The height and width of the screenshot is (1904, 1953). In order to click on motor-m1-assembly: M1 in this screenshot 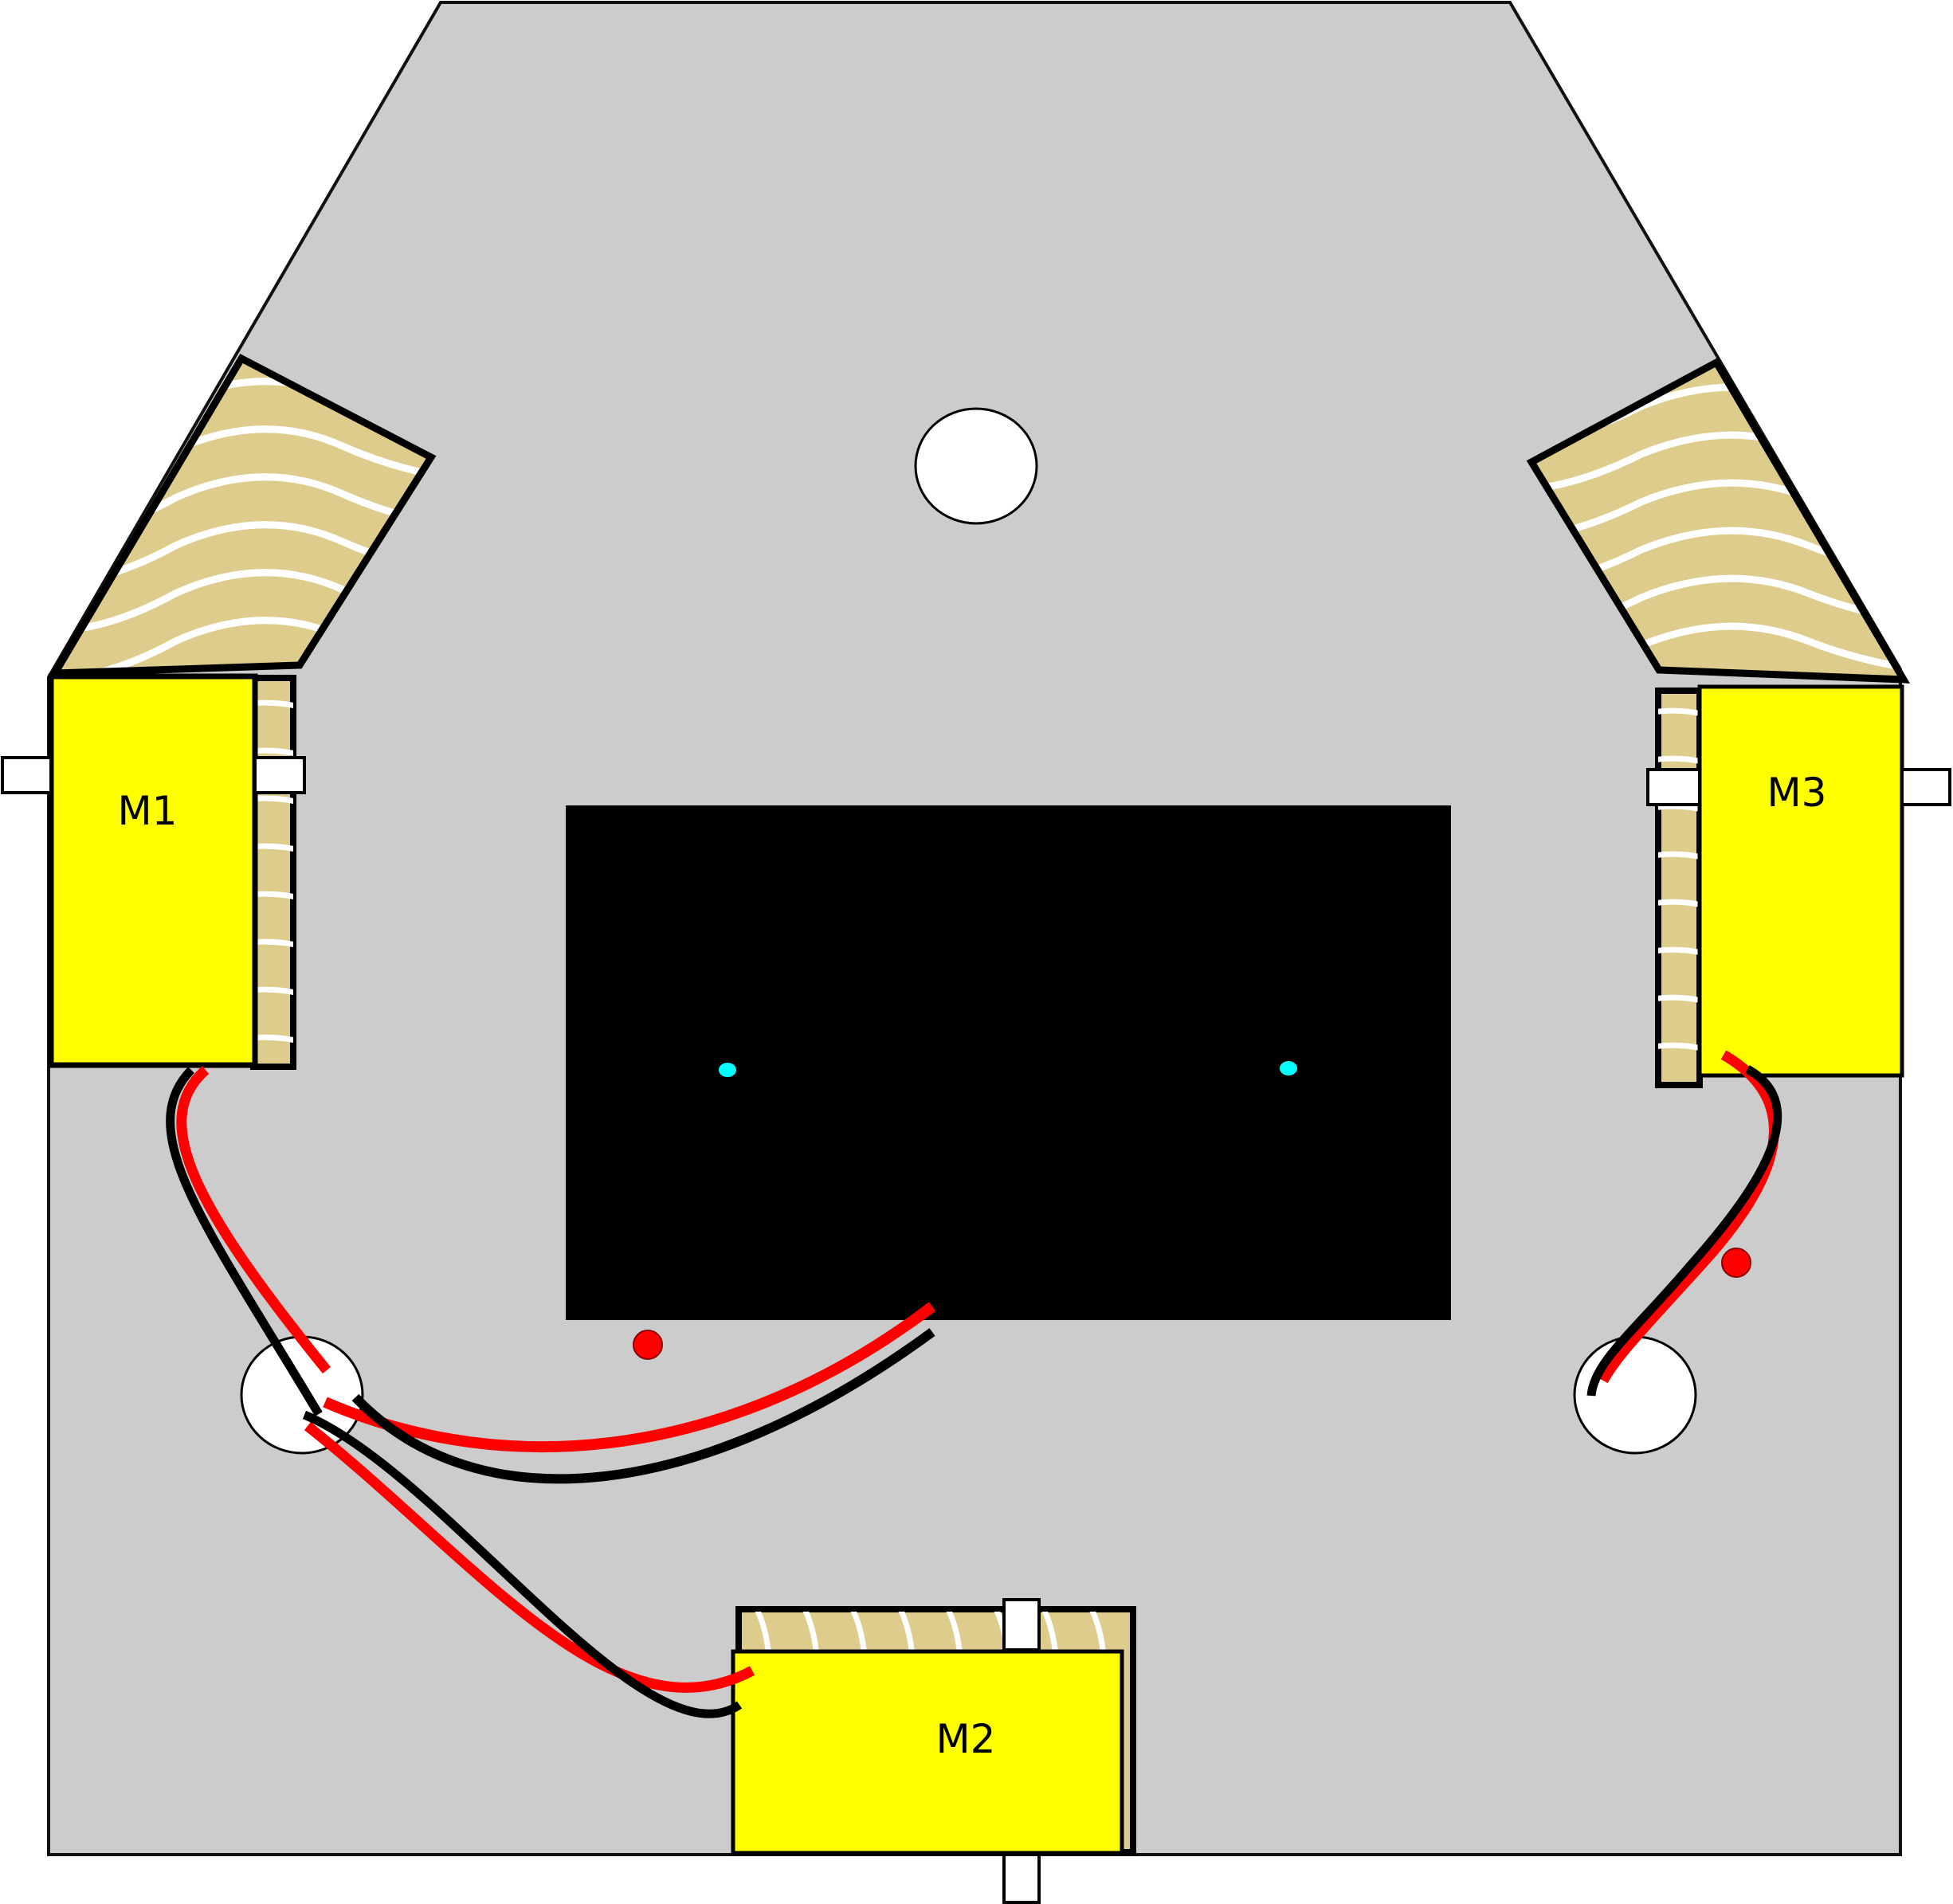, I will do `click(153, 871)`.